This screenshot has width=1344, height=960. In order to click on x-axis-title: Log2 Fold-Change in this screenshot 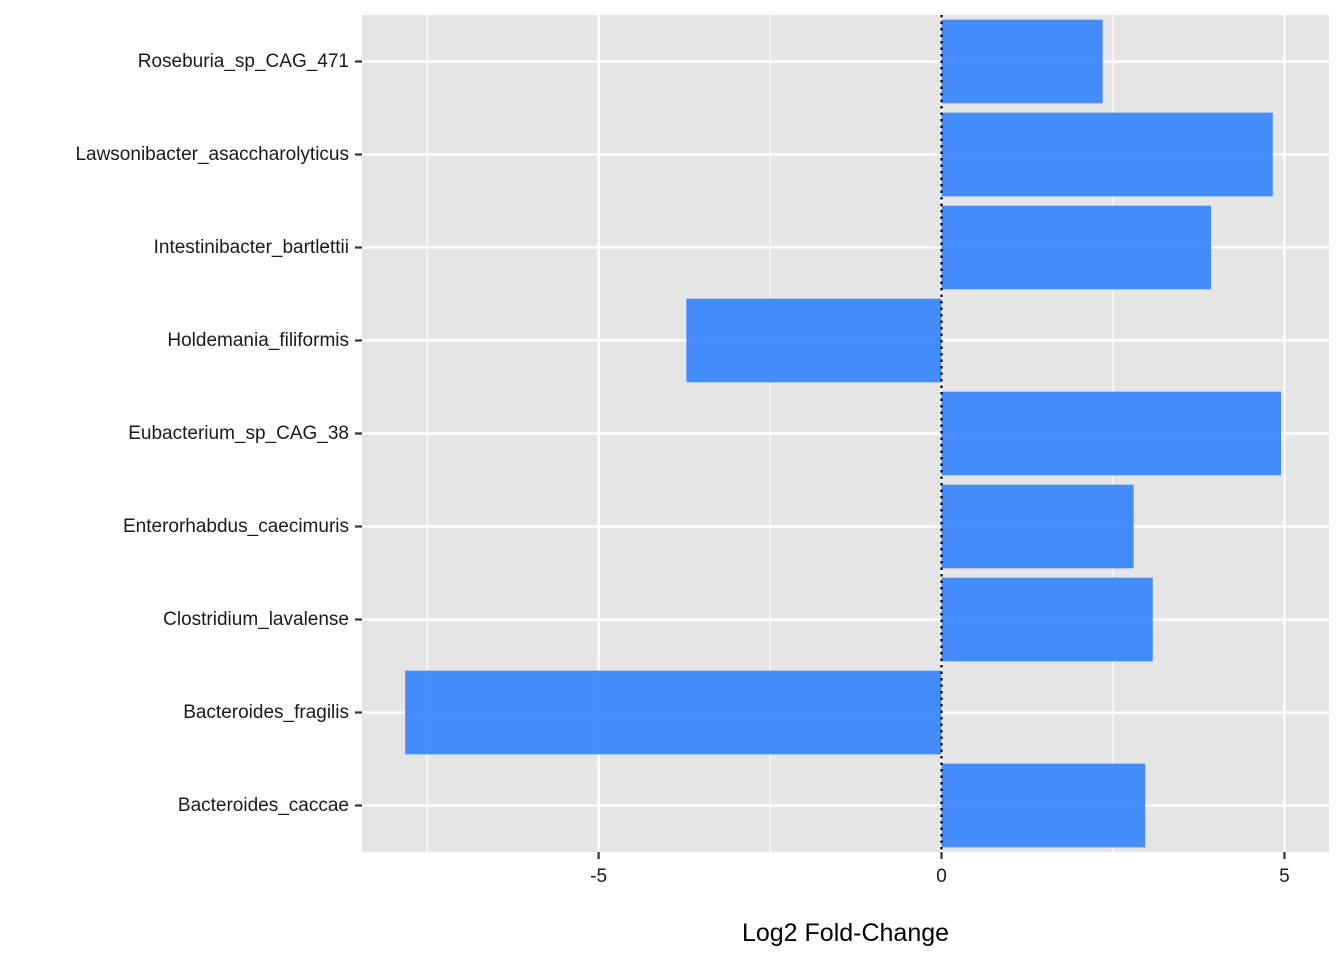, I will do `click(845, 933)`.